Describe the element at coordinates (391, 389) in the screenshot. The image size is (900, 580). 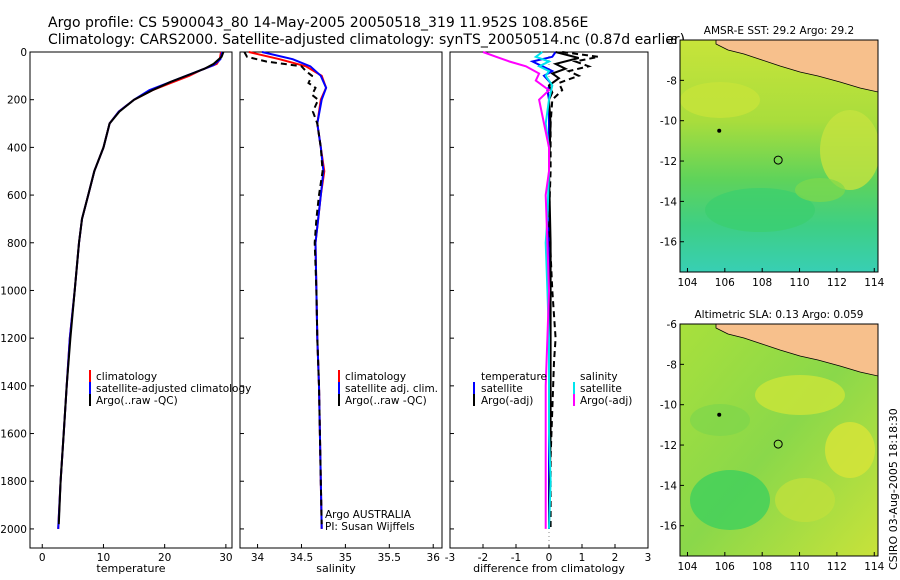
I see `legend-satellite-label: satellite adj. clim.` at that location.